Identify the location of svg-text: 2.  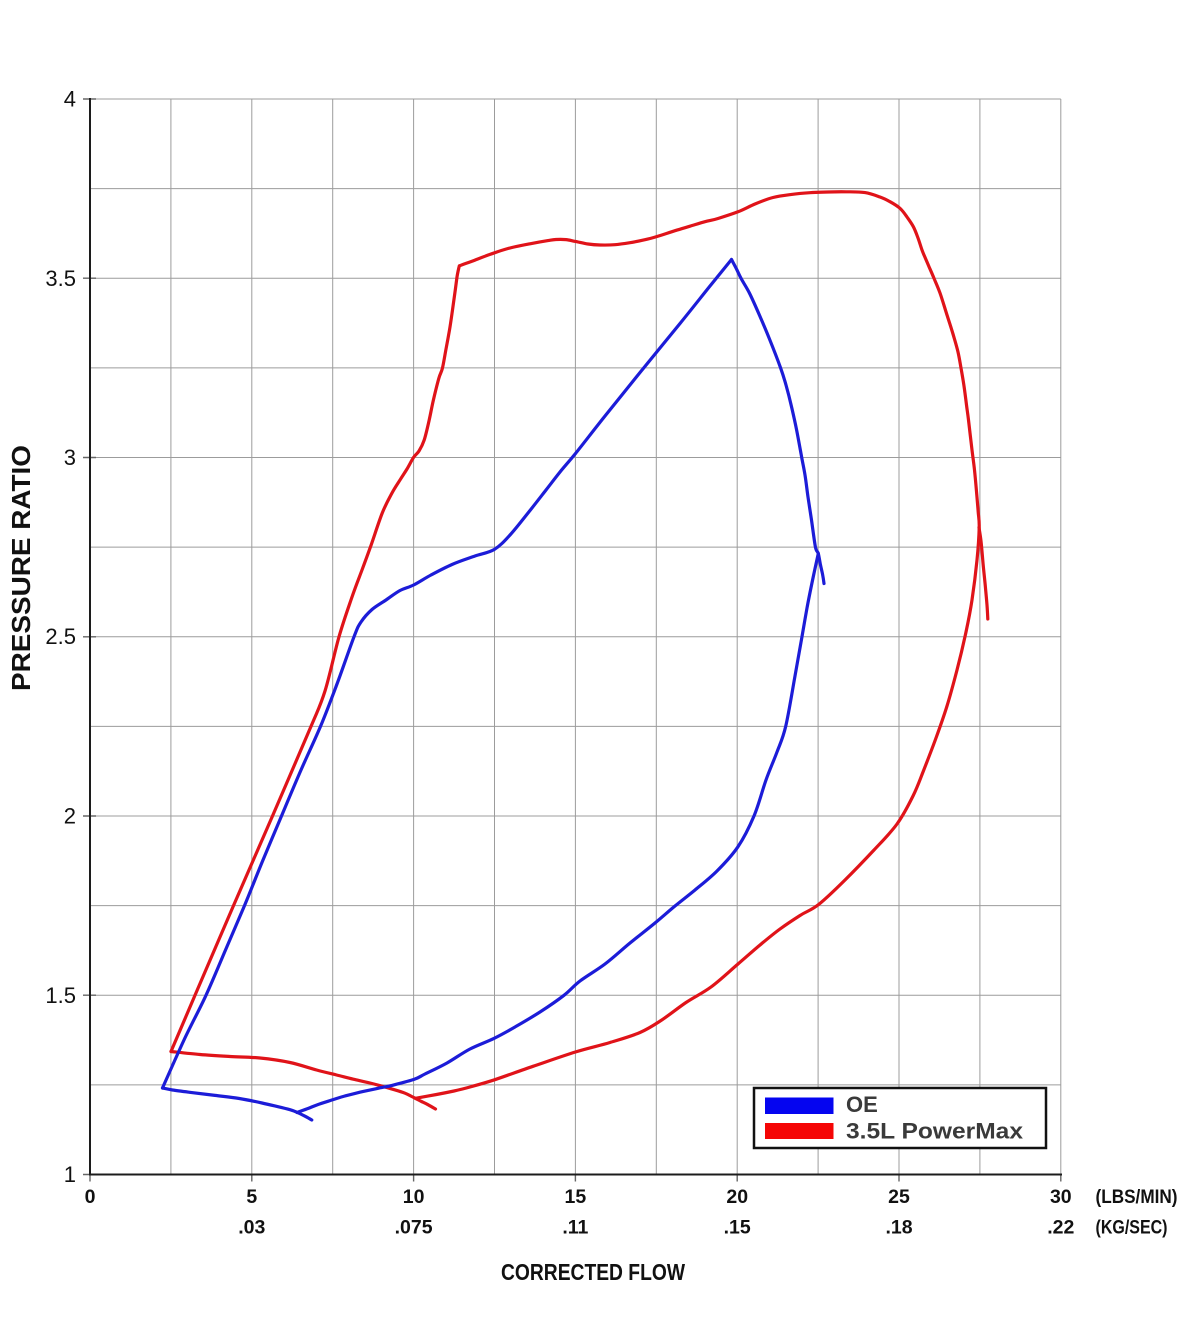
(70, 816).